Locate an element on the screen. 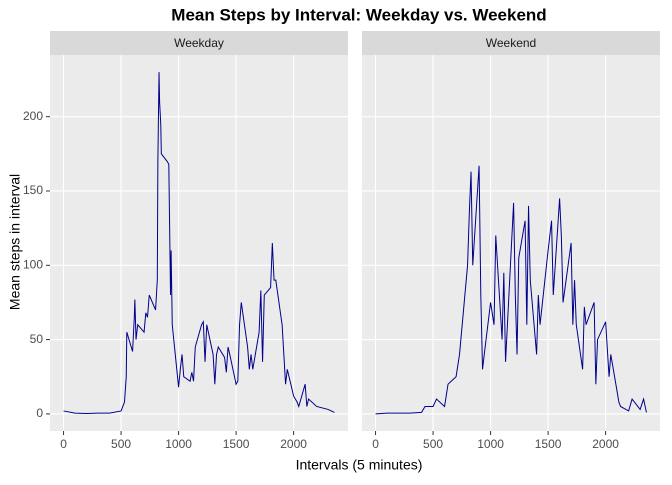  strip-label: Weekday is located at coordinates (199, 43).